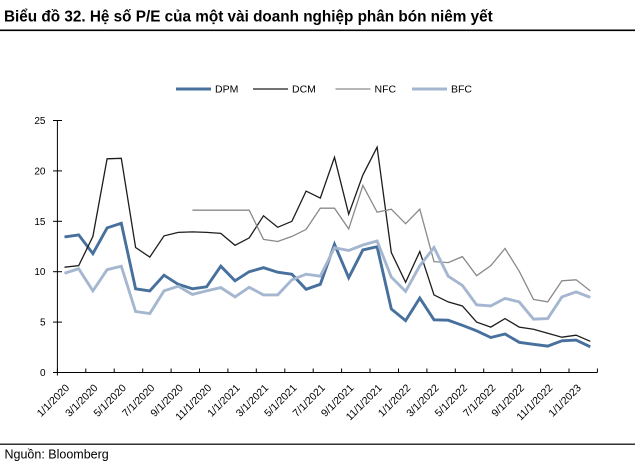 The image size is (635, 470). What do you see at coordinates (40, 222) in the screenshot?
I see `svg-text: 15` at bounding box center [40, 222].